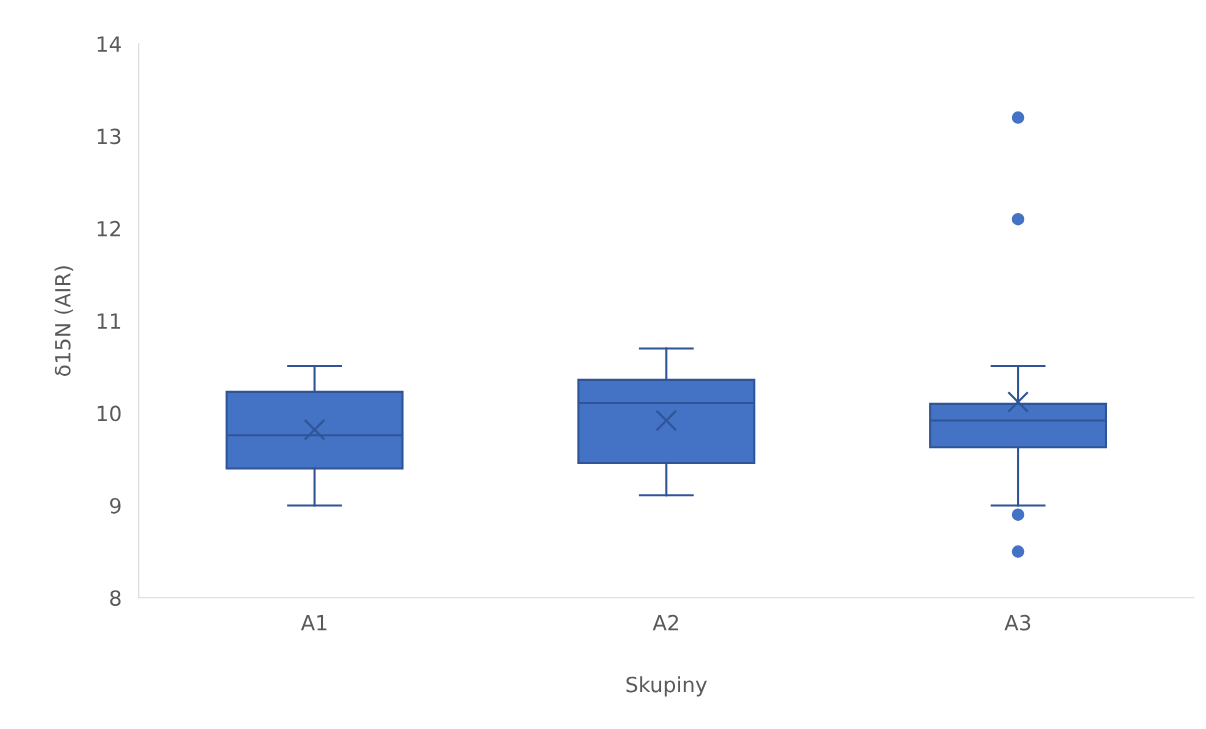  What do you see at coordinates (64, 321) in the screenshot?
I see `y-axis-title: δ15N (AIR)` at bounding box center [64, 321].